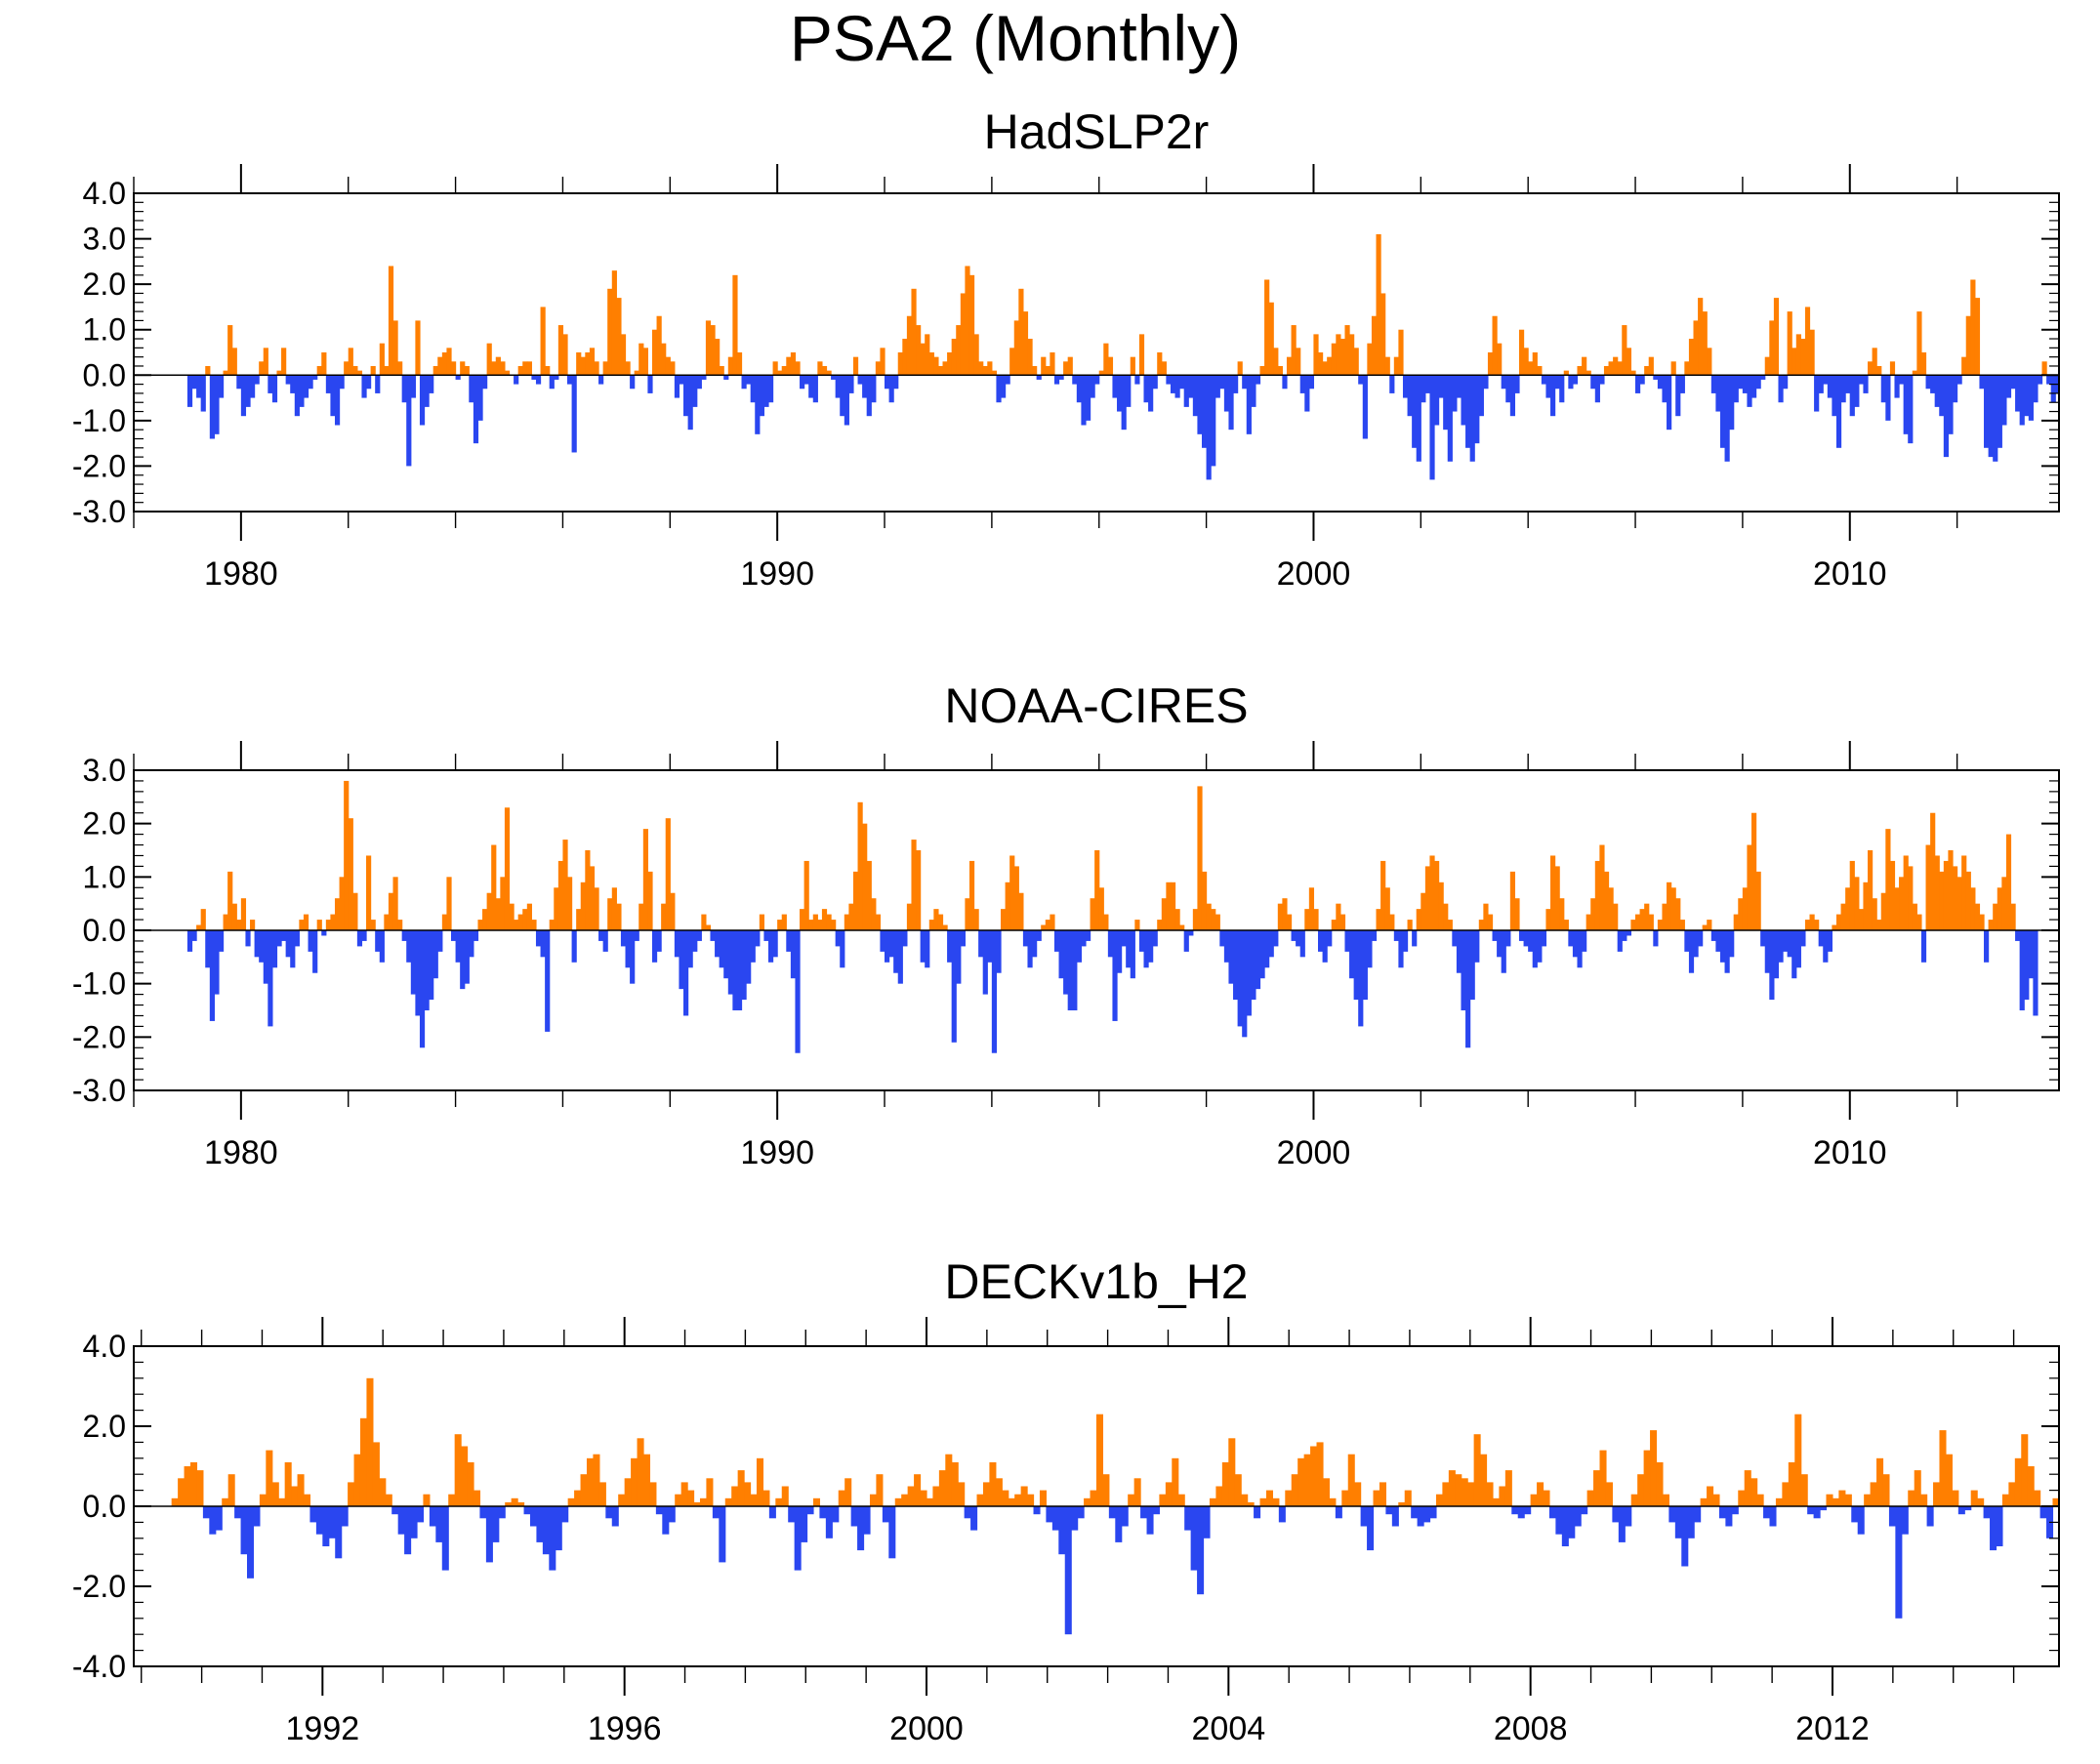 The height and width of the screenshot is (1764, 2100). I want to click on x-tick-label: 2008, so click(1531, 1728).